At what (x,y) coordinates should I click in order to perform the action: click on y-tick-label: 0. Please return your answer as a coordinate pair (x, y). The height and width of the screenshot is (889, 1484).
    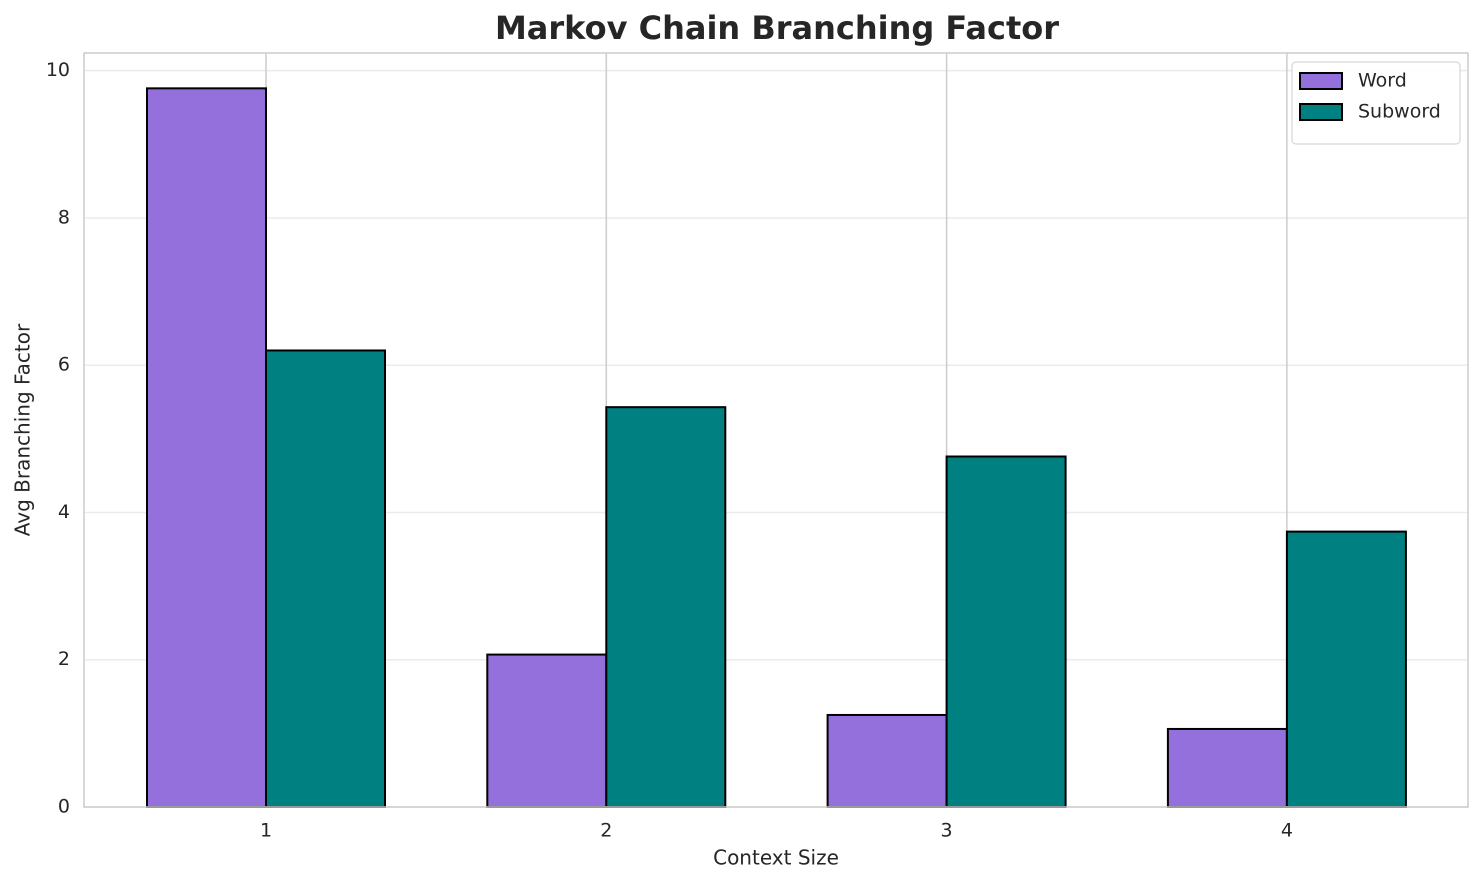
    Looking at the image, I should click on (64, 807).